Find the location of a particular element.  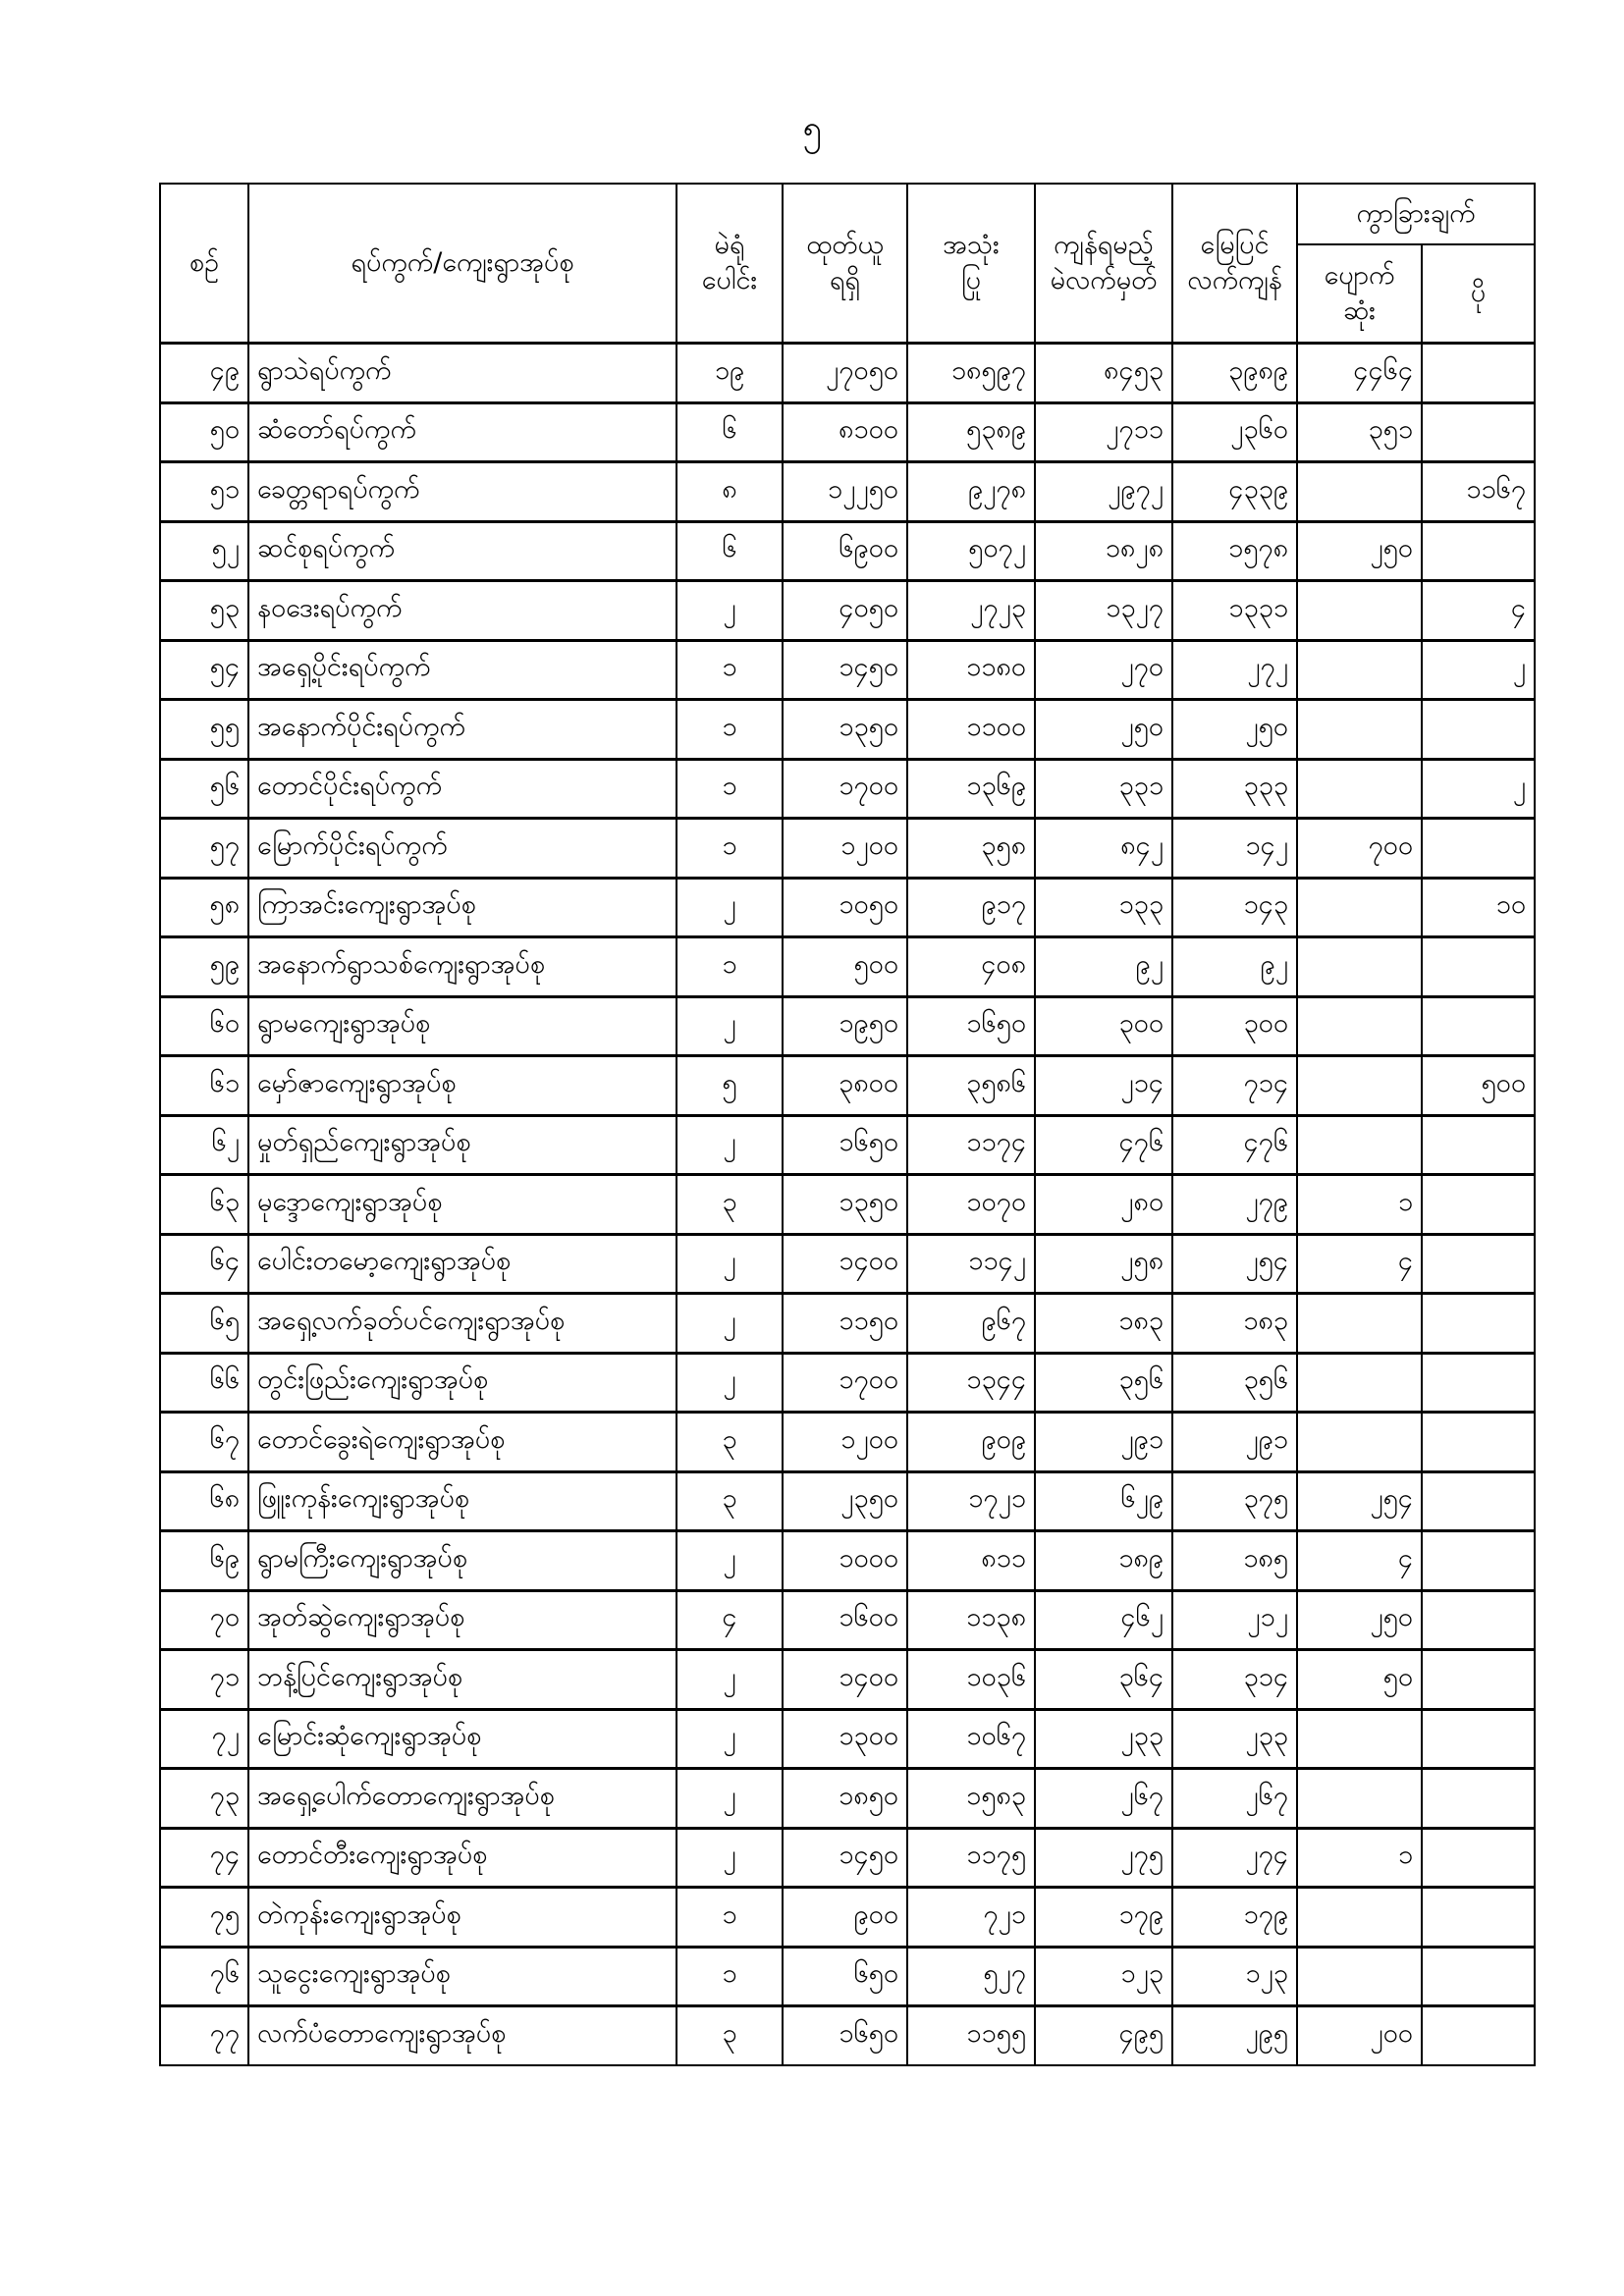

row-used: ၉၆၇ is located at coordinates (971, 1323).